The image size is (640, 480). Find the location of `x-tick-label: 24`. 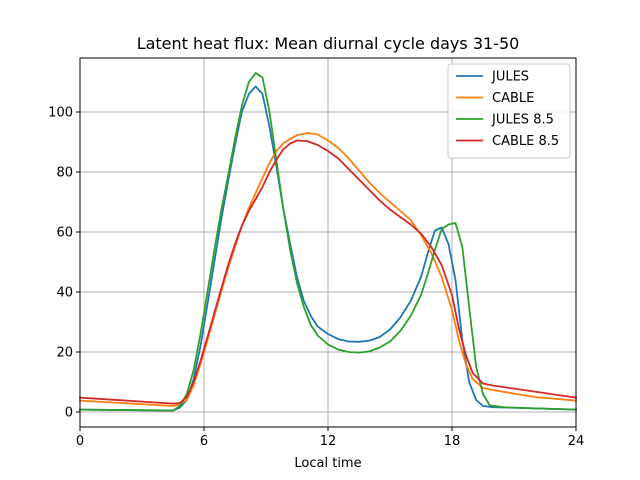

x-tick-label: 24 is located at coordinates (576, 441).